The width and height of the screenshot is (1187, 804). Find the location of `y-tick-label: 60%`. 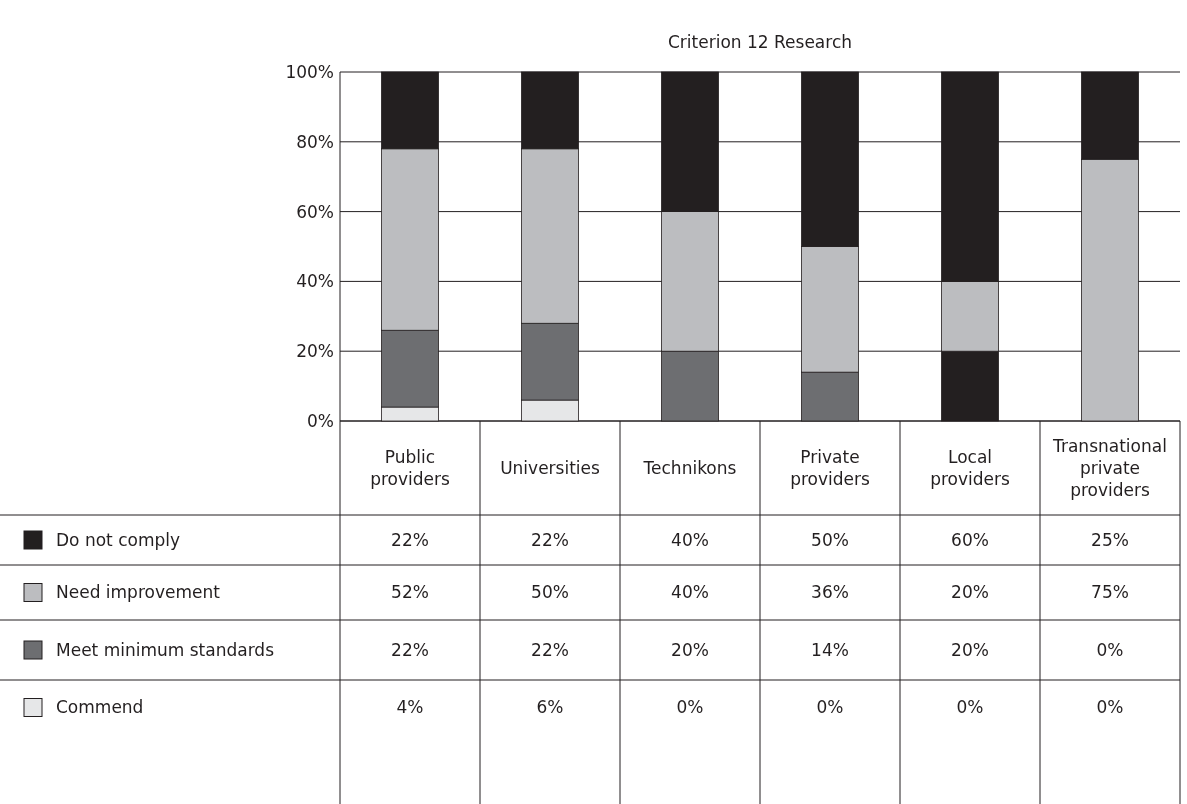

y-tick-label: 60% is located at coordinates (315, 211).